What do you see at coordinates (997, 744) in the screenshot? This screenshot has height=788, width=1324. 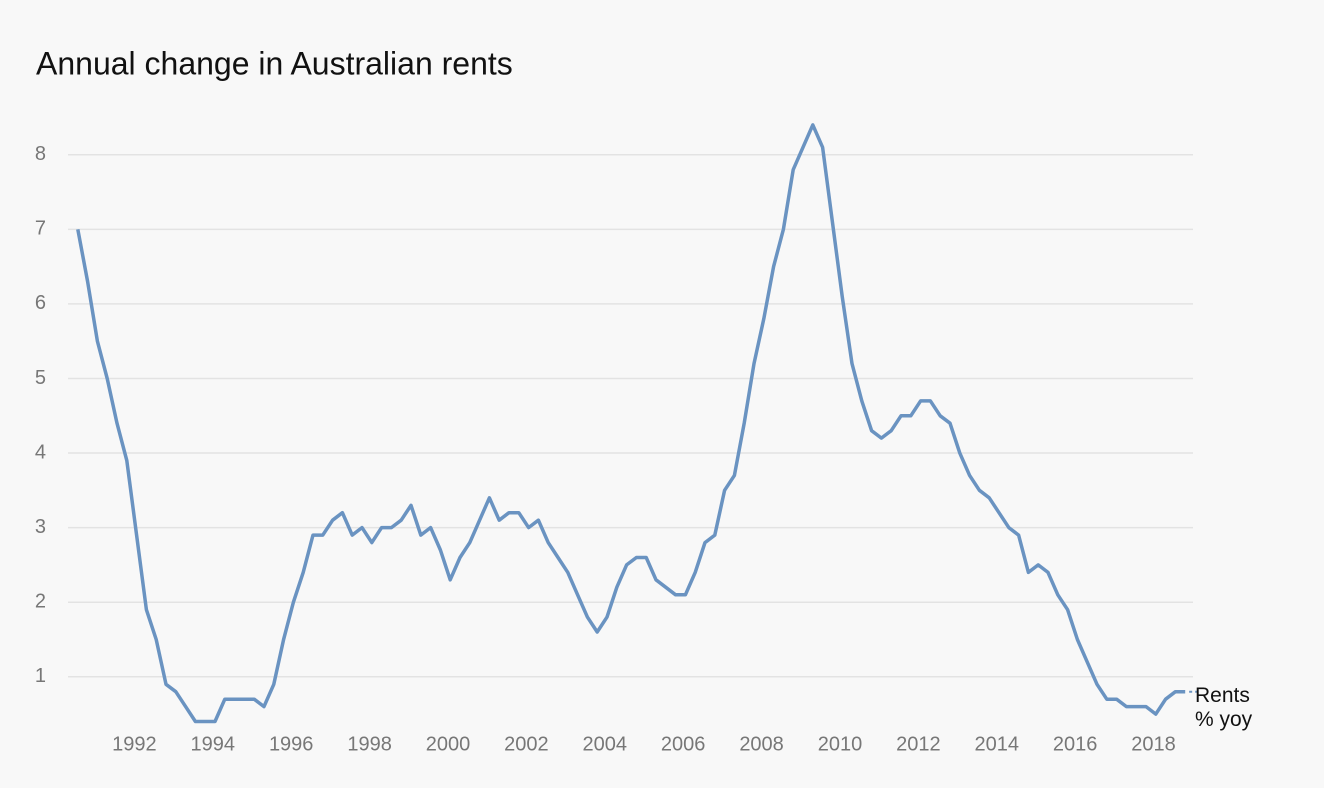 I see `x-tick-label: 2014` at bounding box center [997, 744].